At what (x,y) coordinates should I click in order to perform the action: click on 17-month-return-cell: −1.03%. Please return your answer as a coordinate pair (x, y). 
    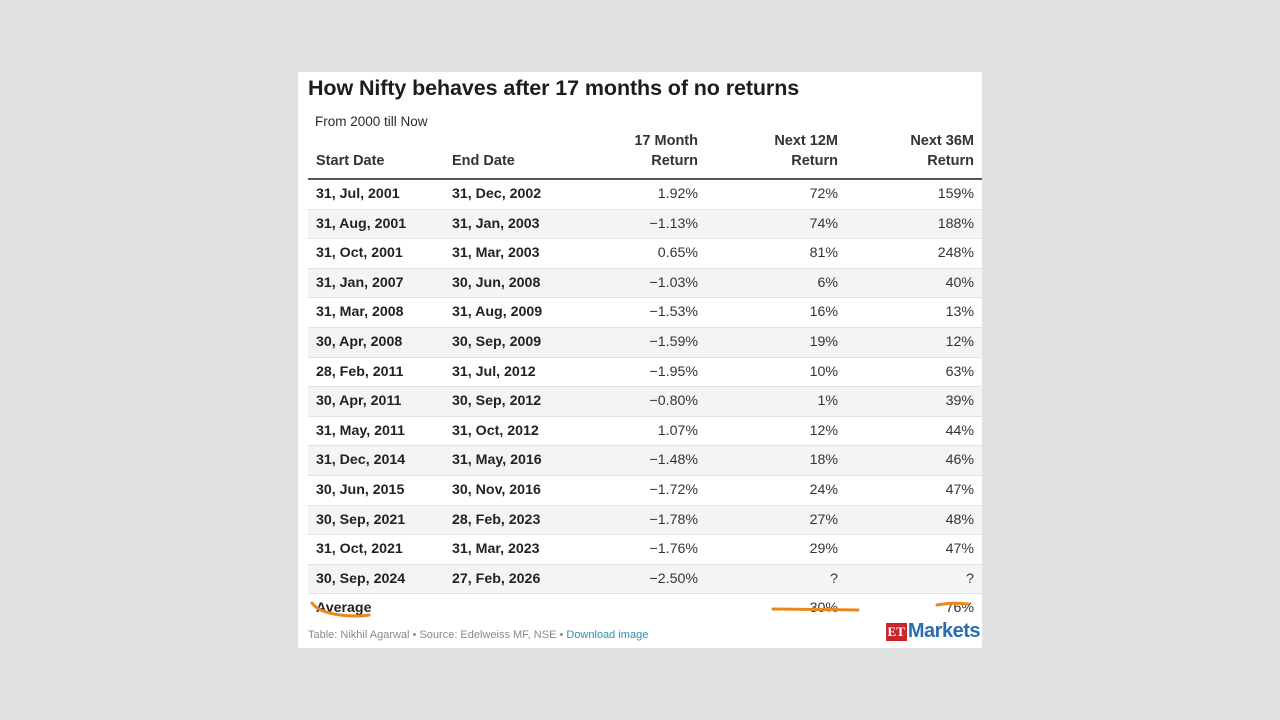
    Looking at the image, I should click on (673, 282).